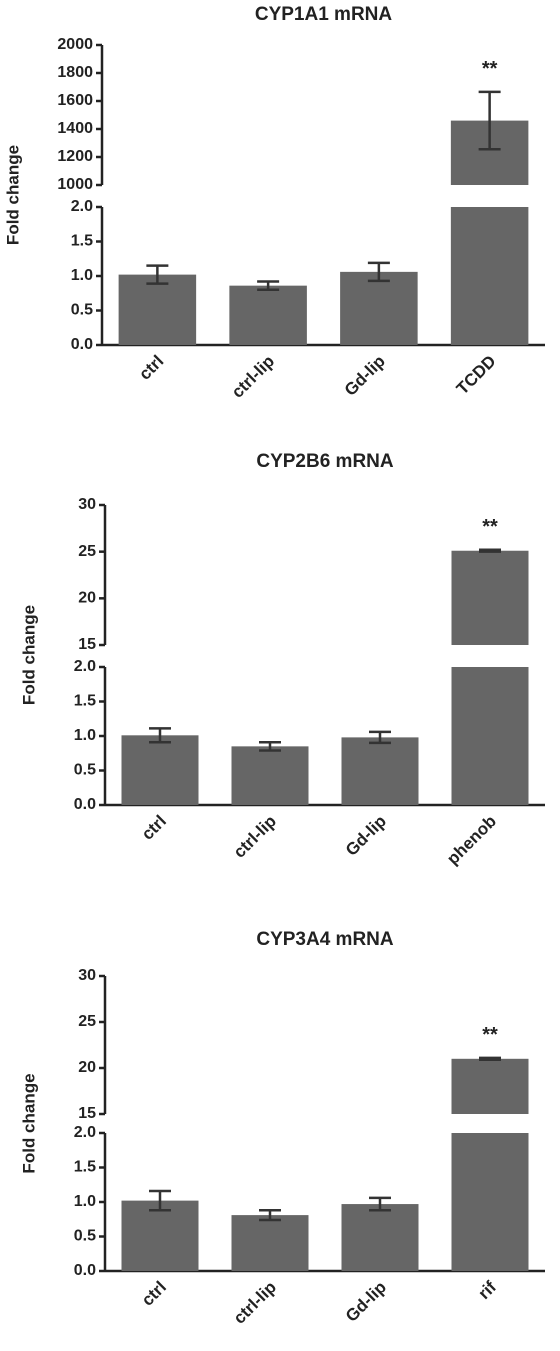 Image resolution: width=560 pixels, height=1351 pixels. What do you see at coordinates (75, 184) in the screenshot?
I see `y-tick-label: 1000` at bounding box center [75, 184].